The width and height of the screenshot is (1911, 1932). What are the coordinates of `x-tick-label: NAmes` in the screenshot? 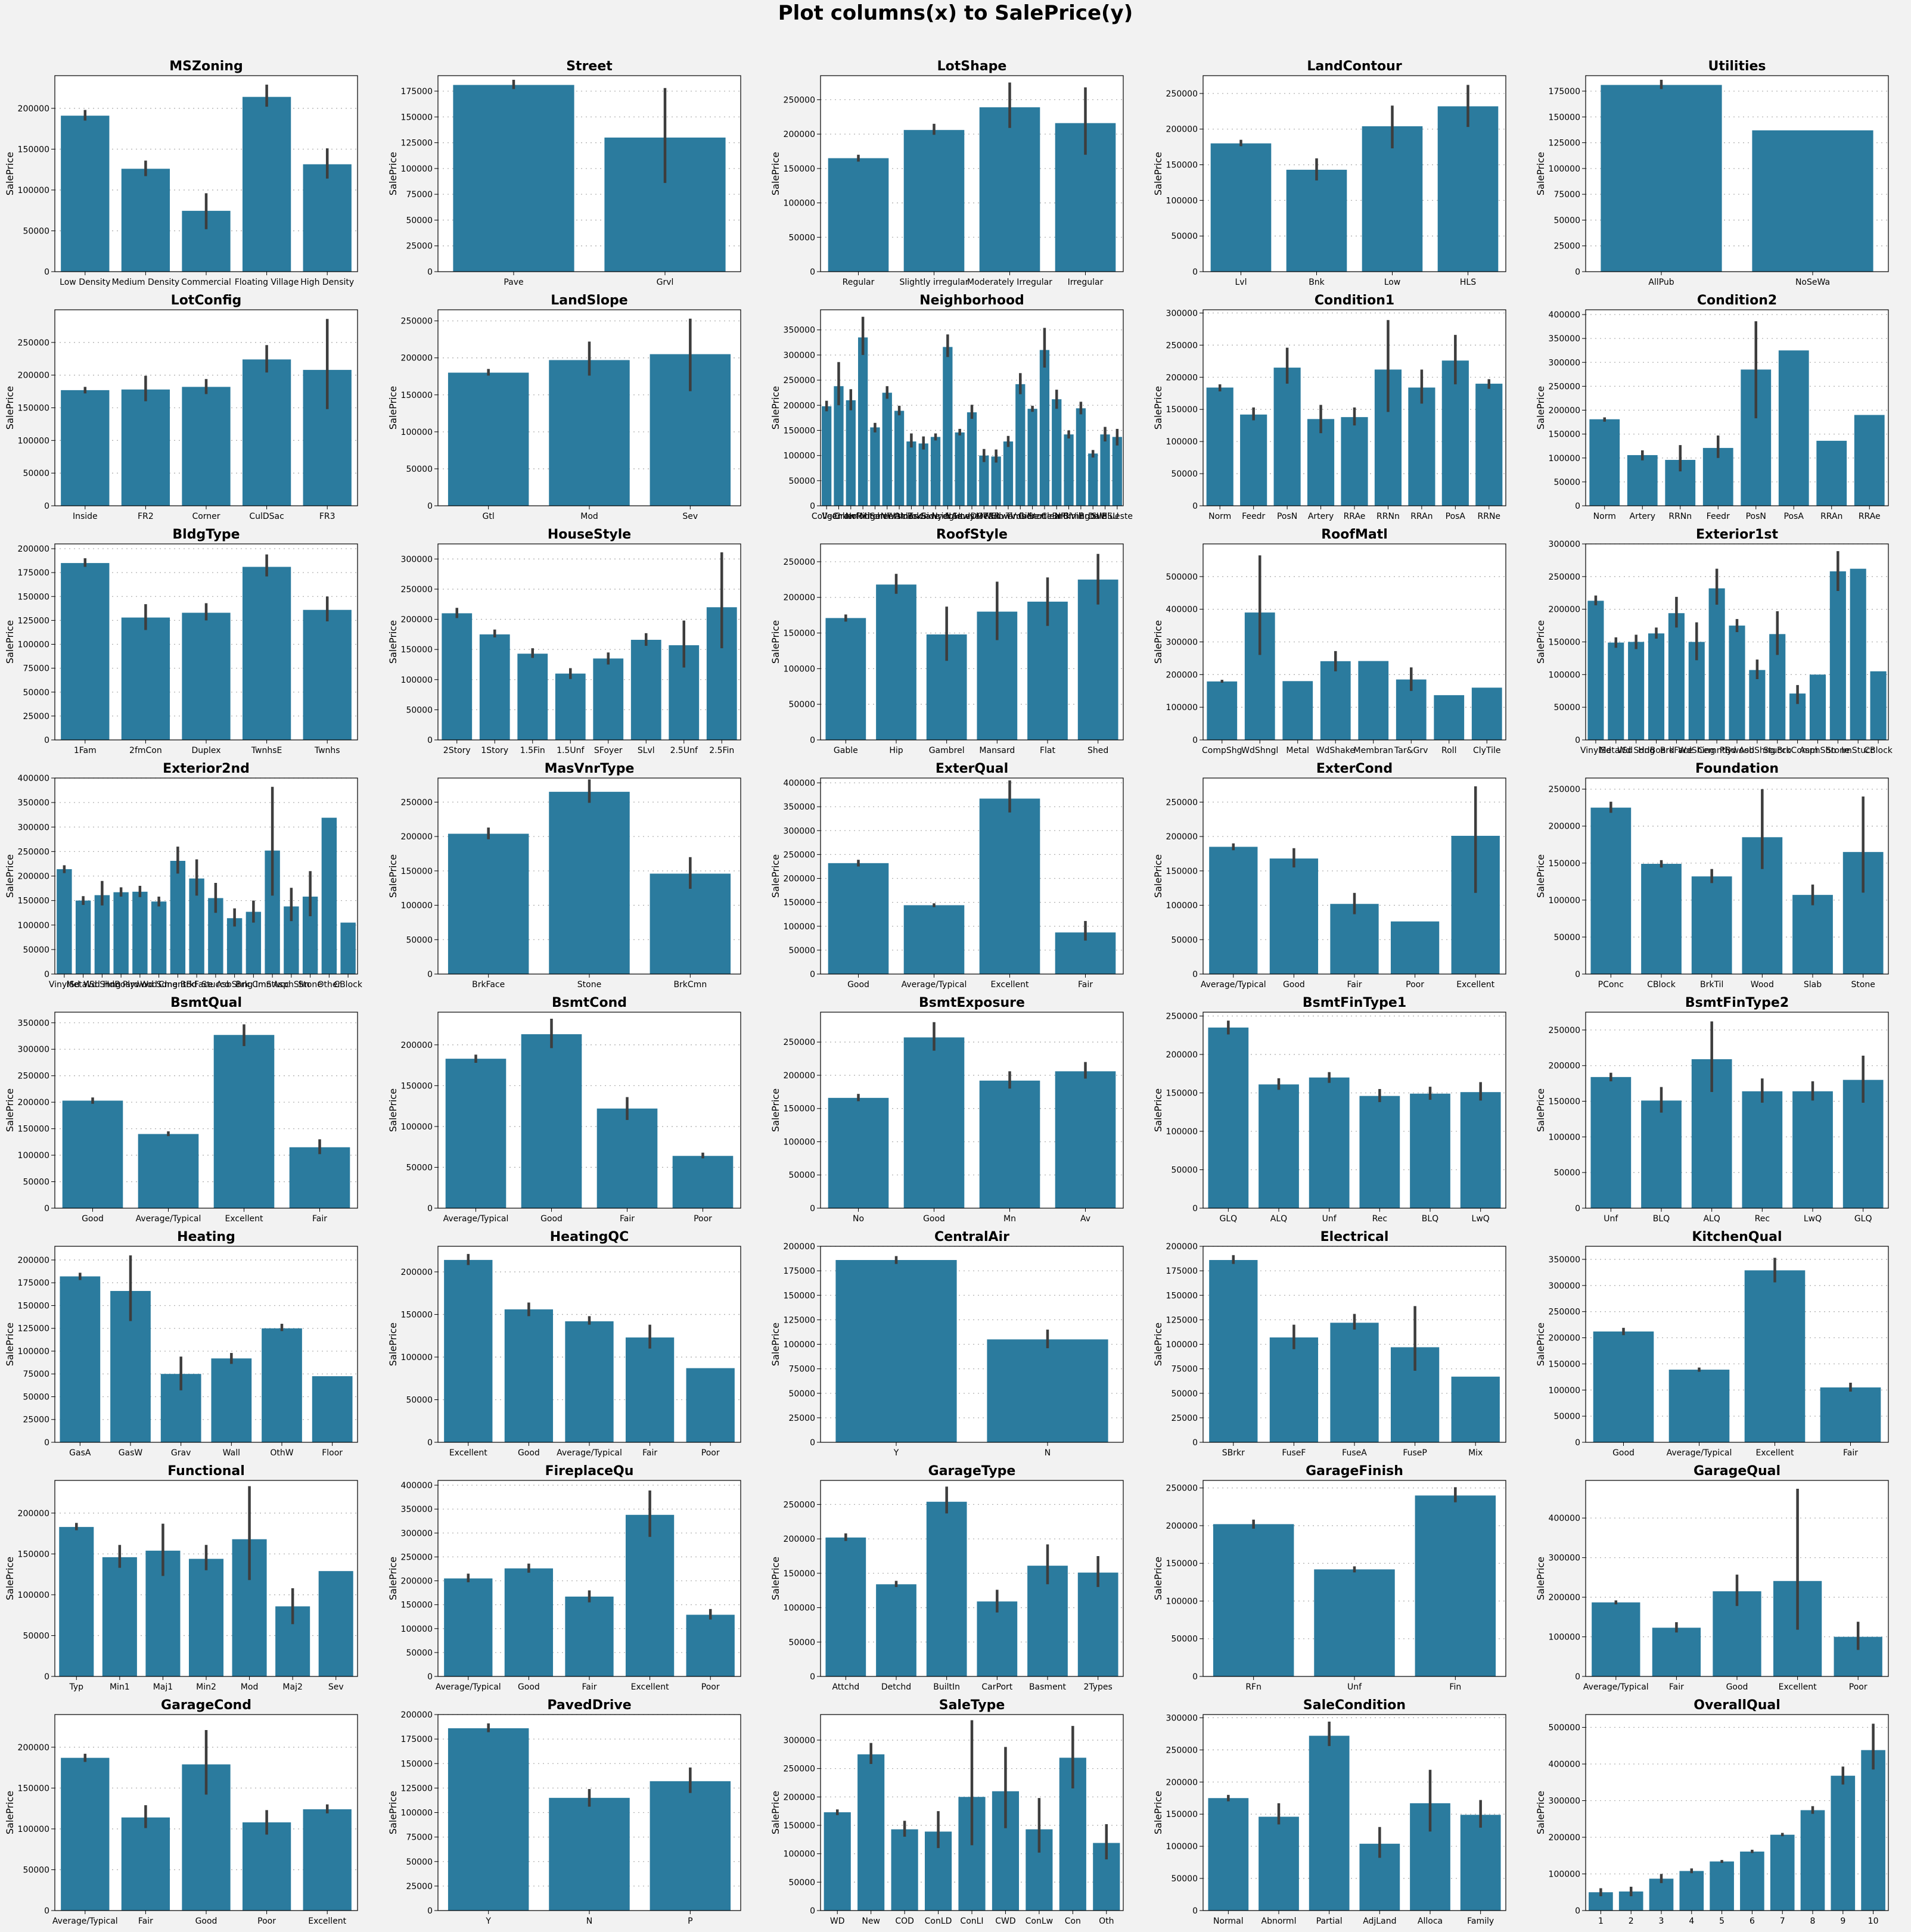 It's located at (960, 516).